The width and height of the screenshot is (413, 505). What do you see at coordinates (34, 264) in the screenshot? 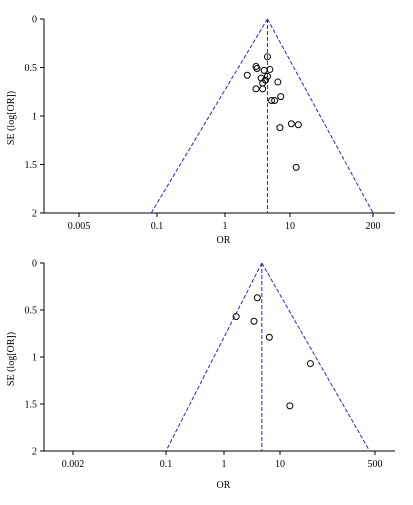
I see `panel2-y-tick-label: 0` at bounding box center [34, 264].